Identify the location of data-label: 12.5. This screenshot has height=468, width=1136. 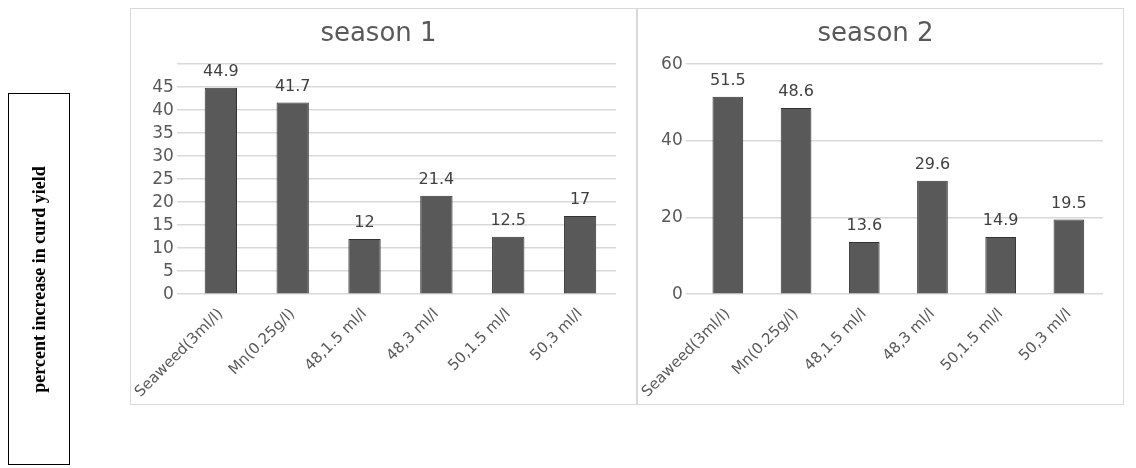
(508, 219).